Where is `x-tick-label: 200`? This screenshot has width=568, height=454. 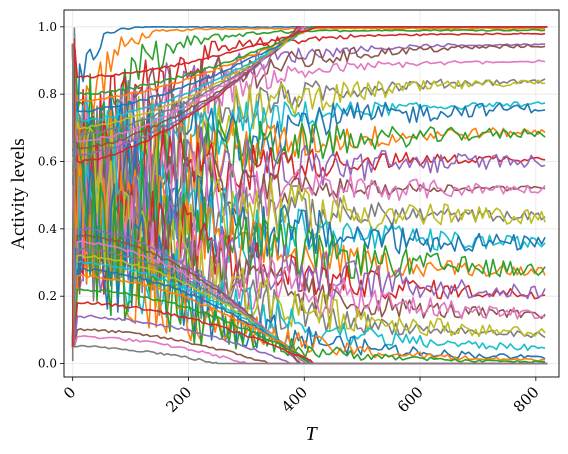 x-tick-label: 200 is located at coordinates (178, 399).